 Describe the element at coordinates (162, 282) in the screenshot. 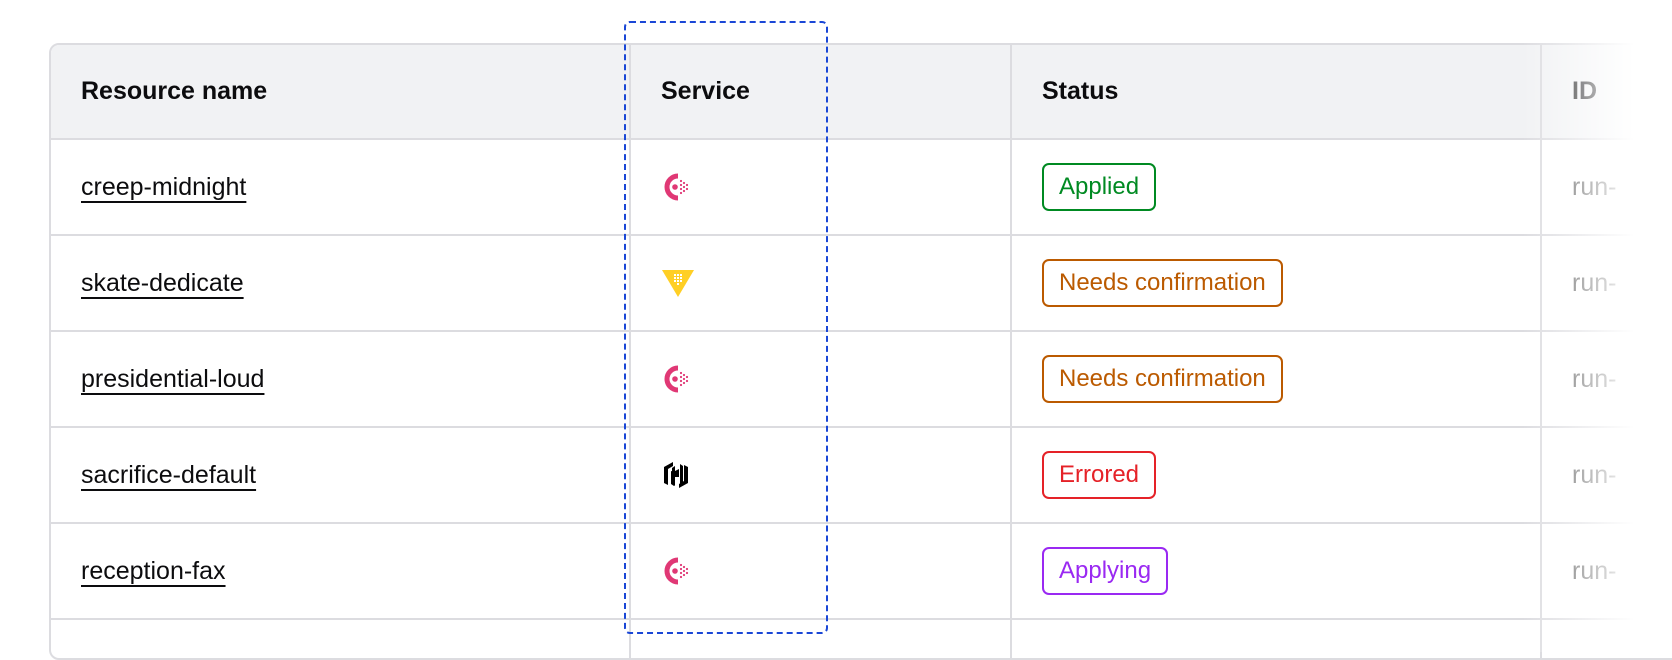

I see `resource-name-link: skate-dedicate` at that location.